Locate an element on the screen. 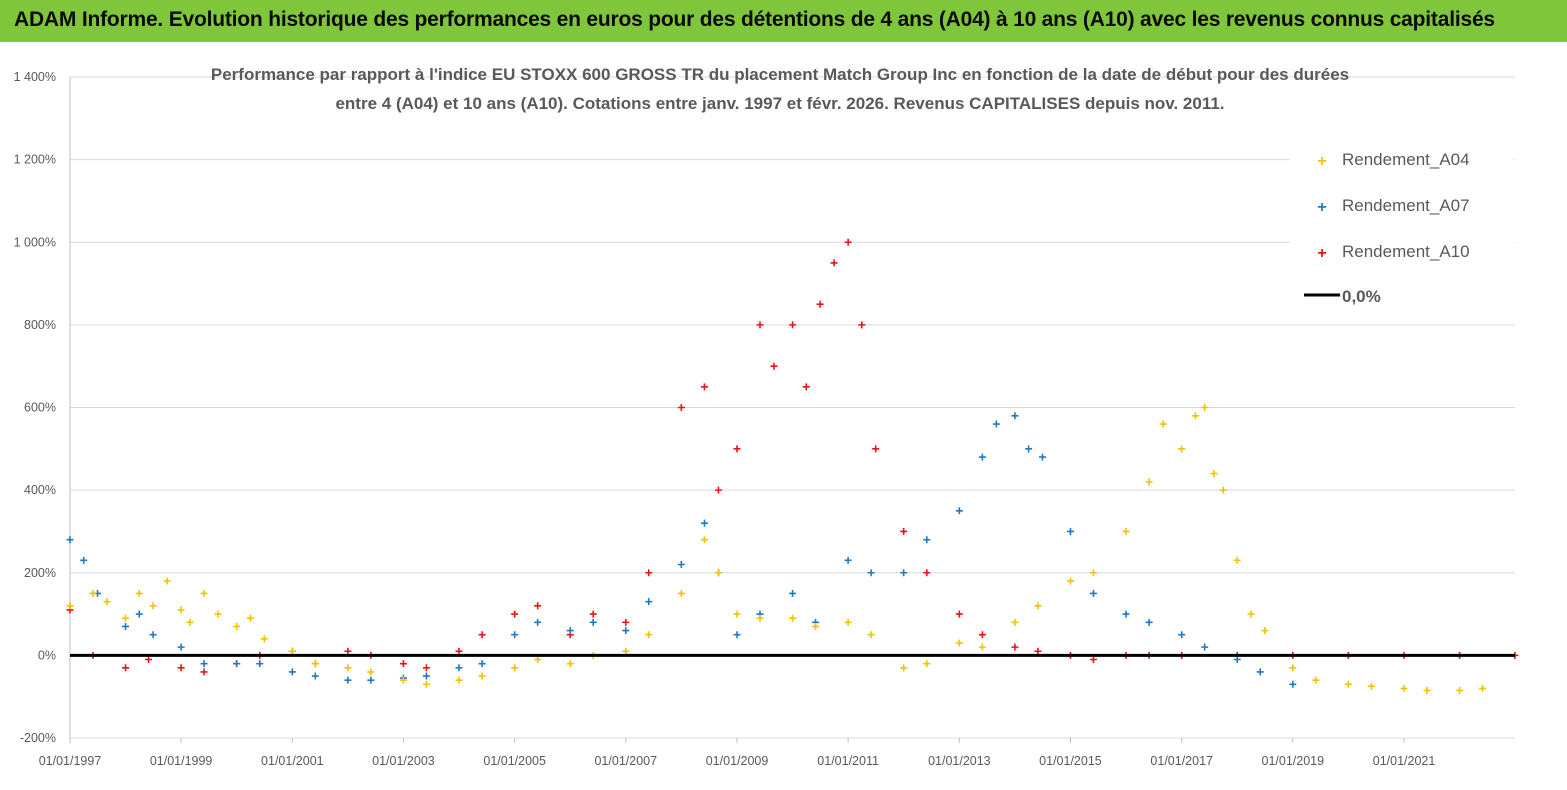  x-tick-label: 01/01/2015 is located at coordinates (1070, 761).